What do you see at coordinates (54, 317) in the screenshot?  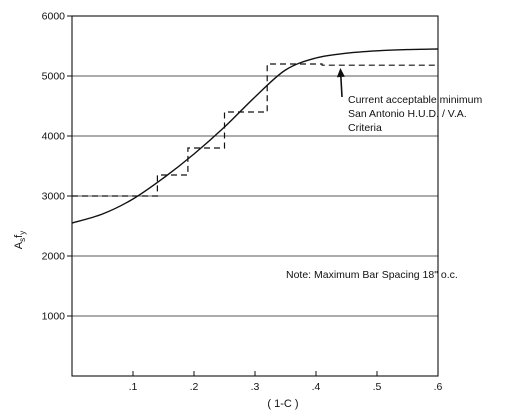 I see `y-tick-label: 1000` at bounding box center [54, 317].